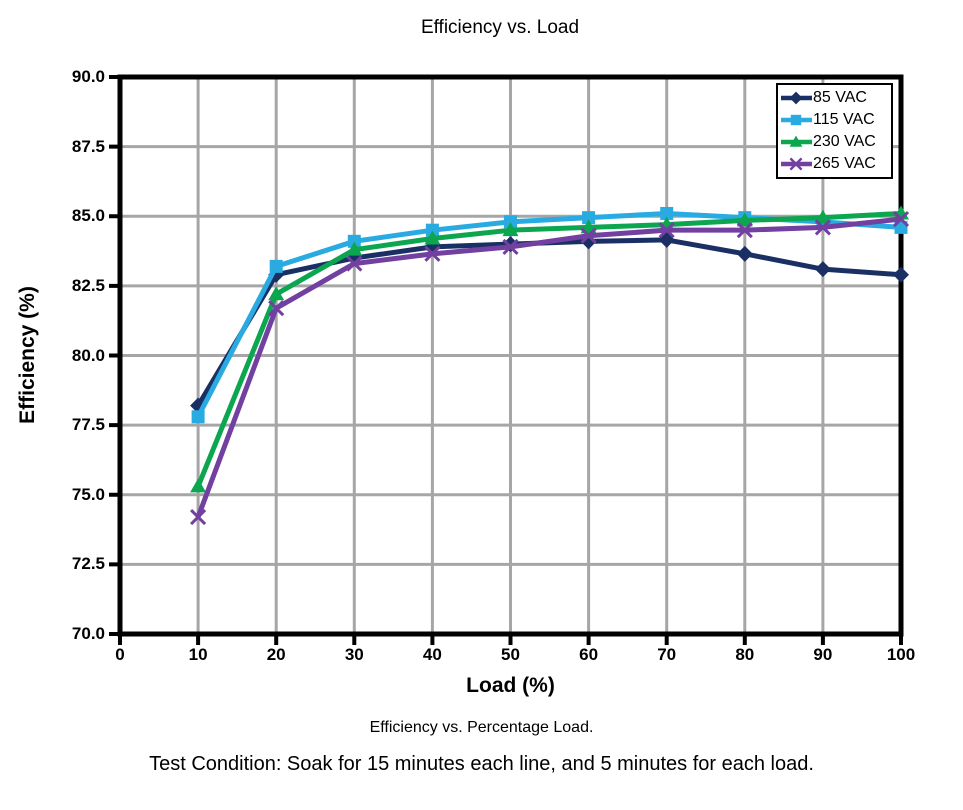 This screenshot has height=810, width=963. I want to click on legend-item-265-vac: 265 VAC, so click(836, 164).